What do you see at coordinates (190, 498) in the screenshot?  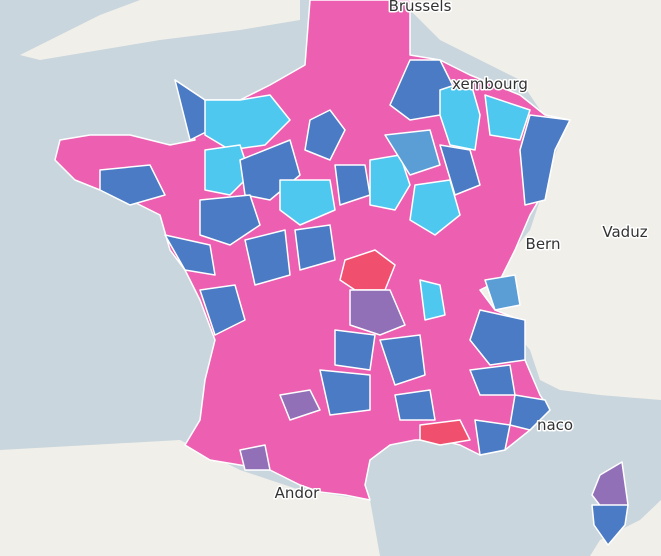 I see `land-spain` at bounding box center [190, 498].